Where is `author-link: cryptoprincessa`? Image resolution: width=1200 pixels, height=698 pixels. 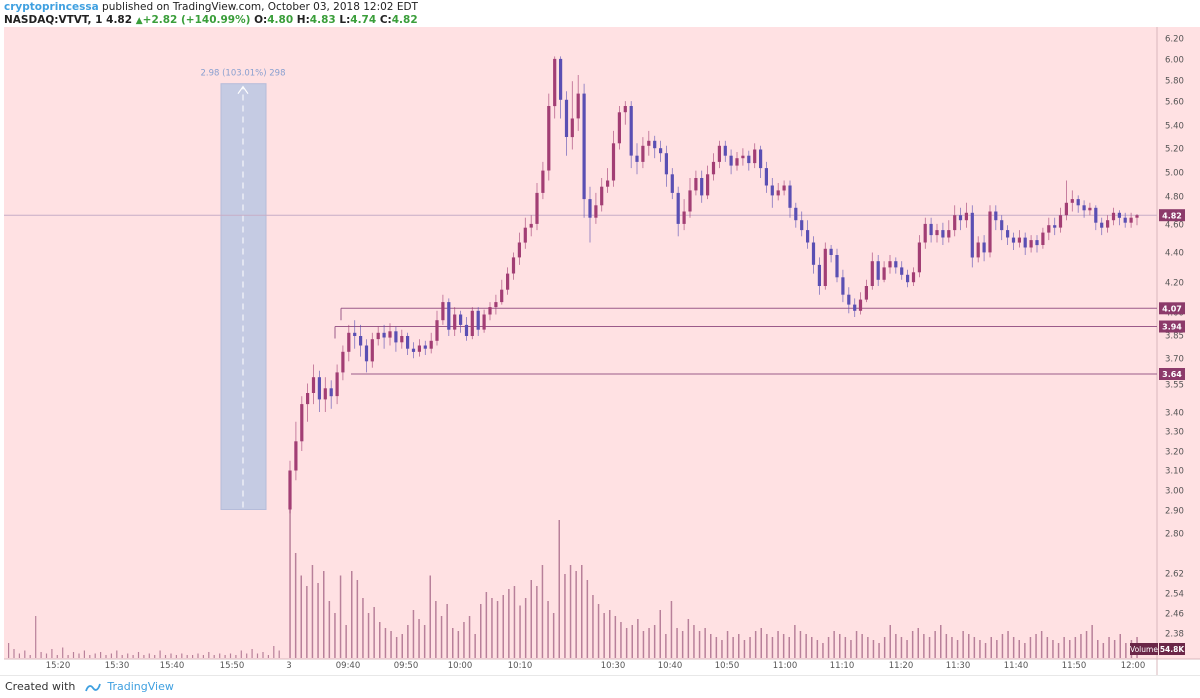
author-link: cryptoprincessa is located at coordinates (51, 7).